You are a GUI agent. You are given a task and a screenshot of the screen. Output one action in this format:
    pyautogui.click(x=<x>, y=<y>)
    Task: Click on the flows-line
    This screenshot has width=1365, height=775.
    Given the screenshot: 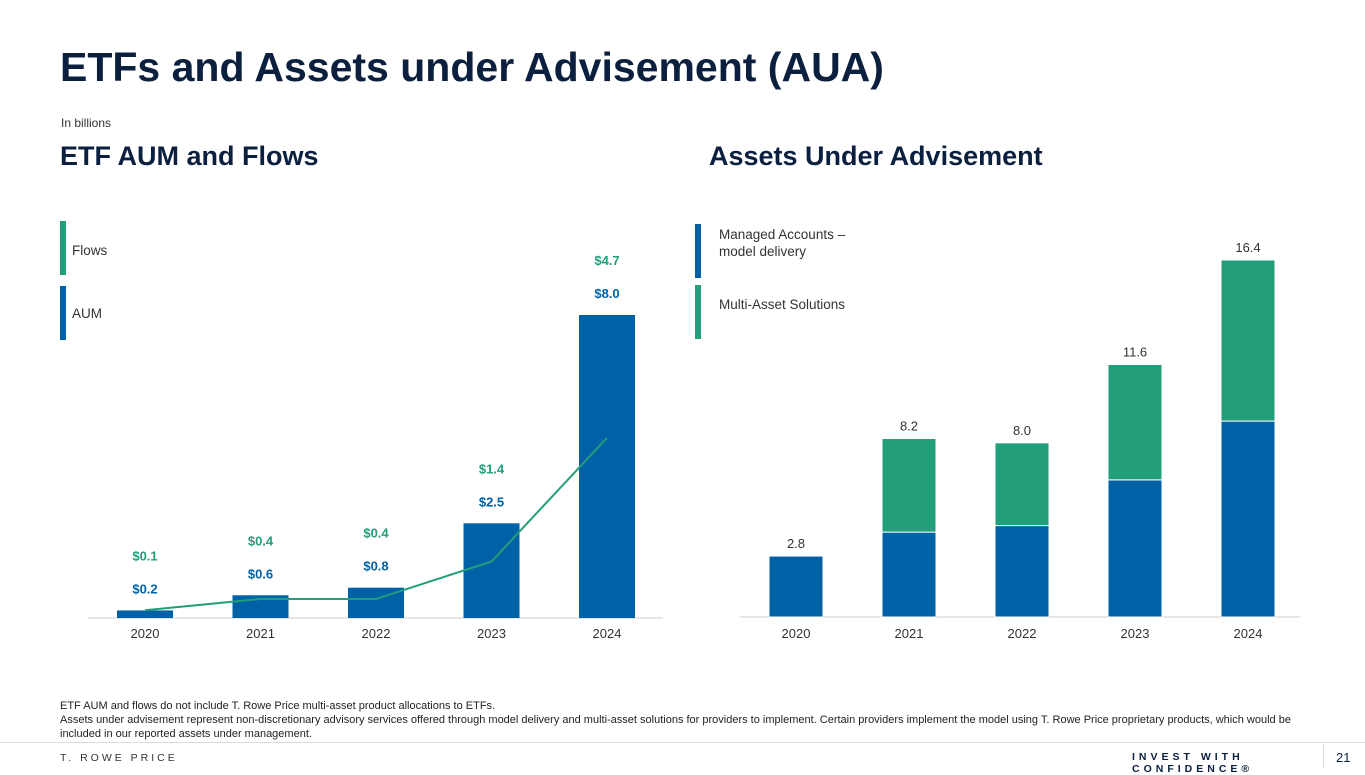 What is the action you would take?
    pyautogui.click(x=376, y=524)
    